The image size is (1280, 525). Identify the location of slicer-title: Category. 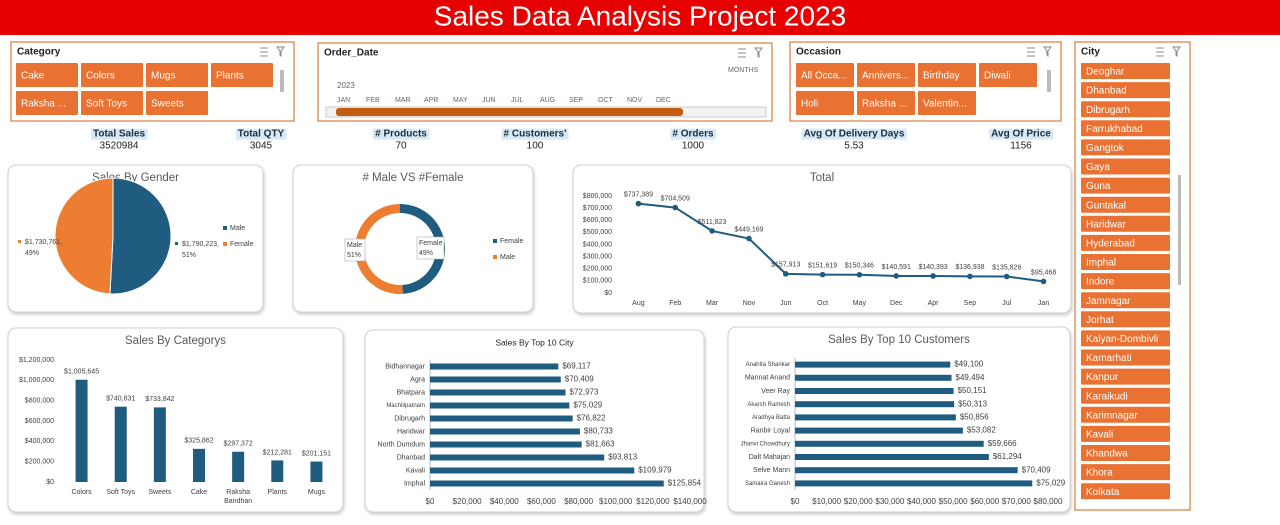
(39, 52).